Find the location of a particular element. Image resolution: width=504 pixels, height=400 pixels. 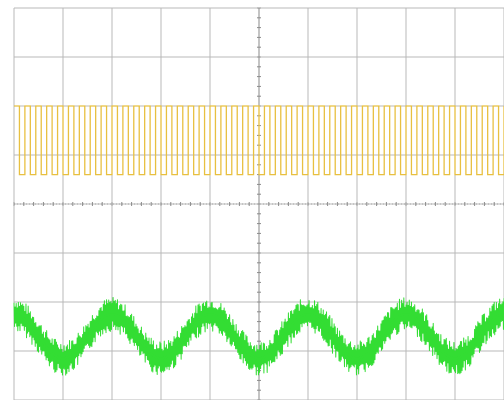

ch2-sine-body-trace is located at coordinates (258, 336).